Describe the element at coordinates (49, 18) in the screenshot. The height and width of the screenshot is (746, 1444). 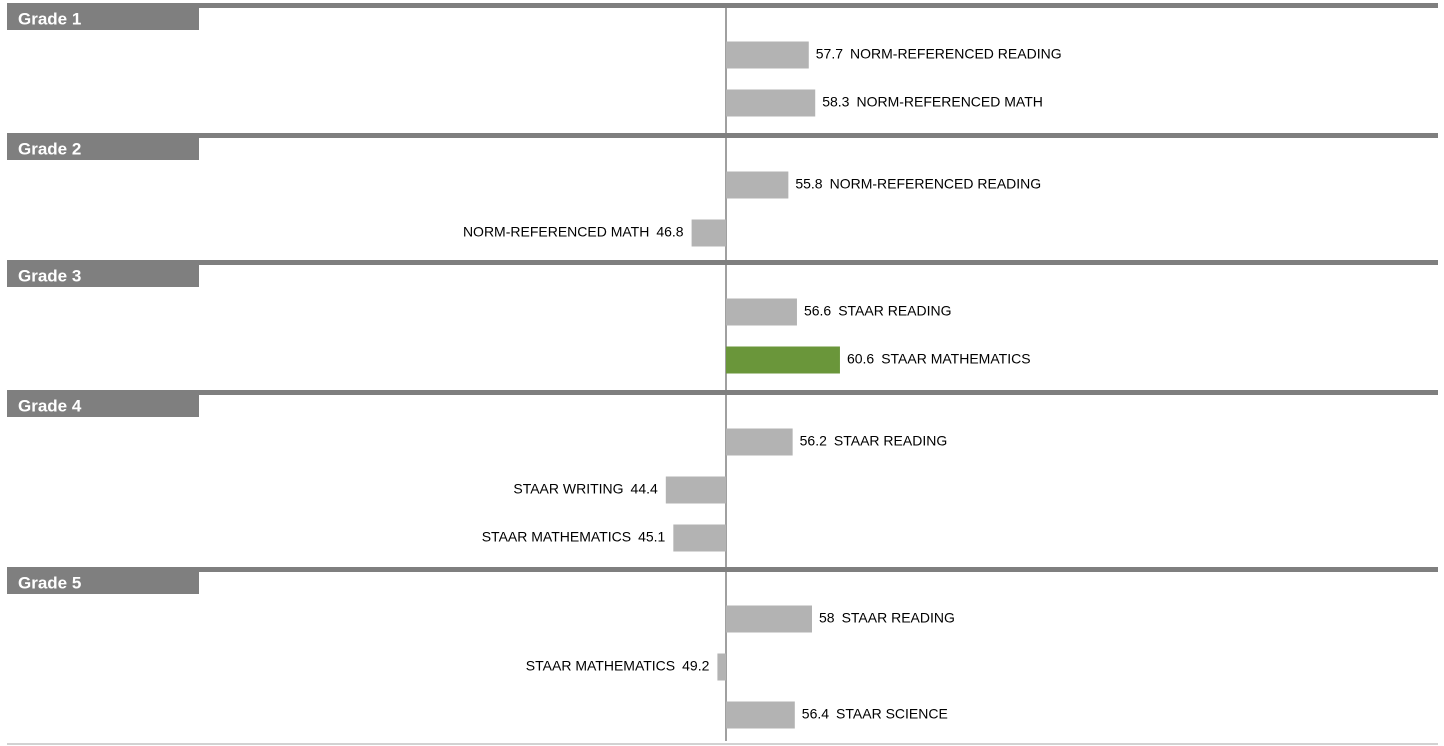
I see `grade-label: Grade 1` at that location.